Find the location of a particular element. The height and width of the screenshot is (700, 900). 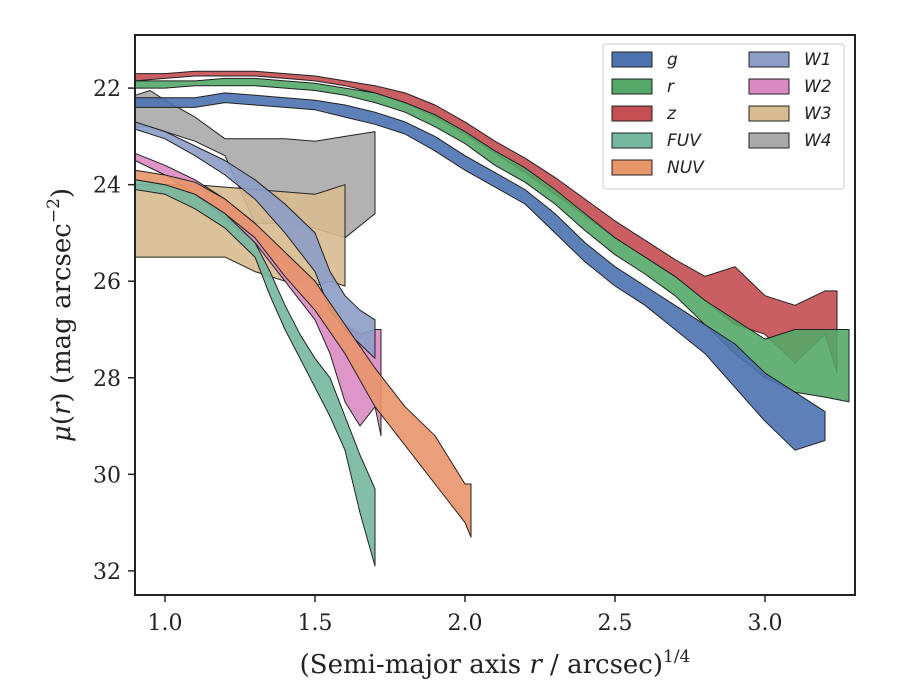

y-tick-label: 24 is located at coordinates (107, 186).